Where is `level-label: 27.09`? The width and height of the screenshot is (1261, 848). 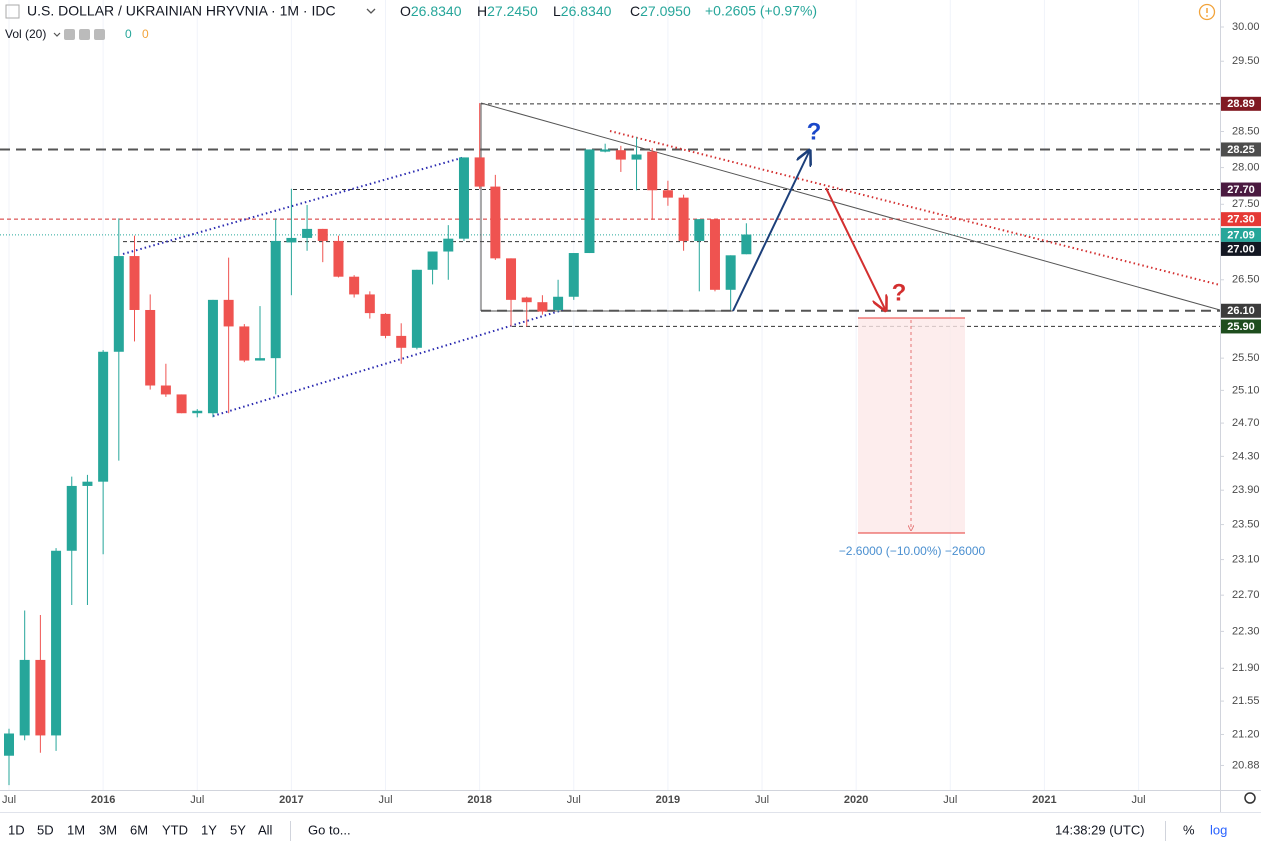 level-label: 27.09 is located at coordinates (1241, 235).